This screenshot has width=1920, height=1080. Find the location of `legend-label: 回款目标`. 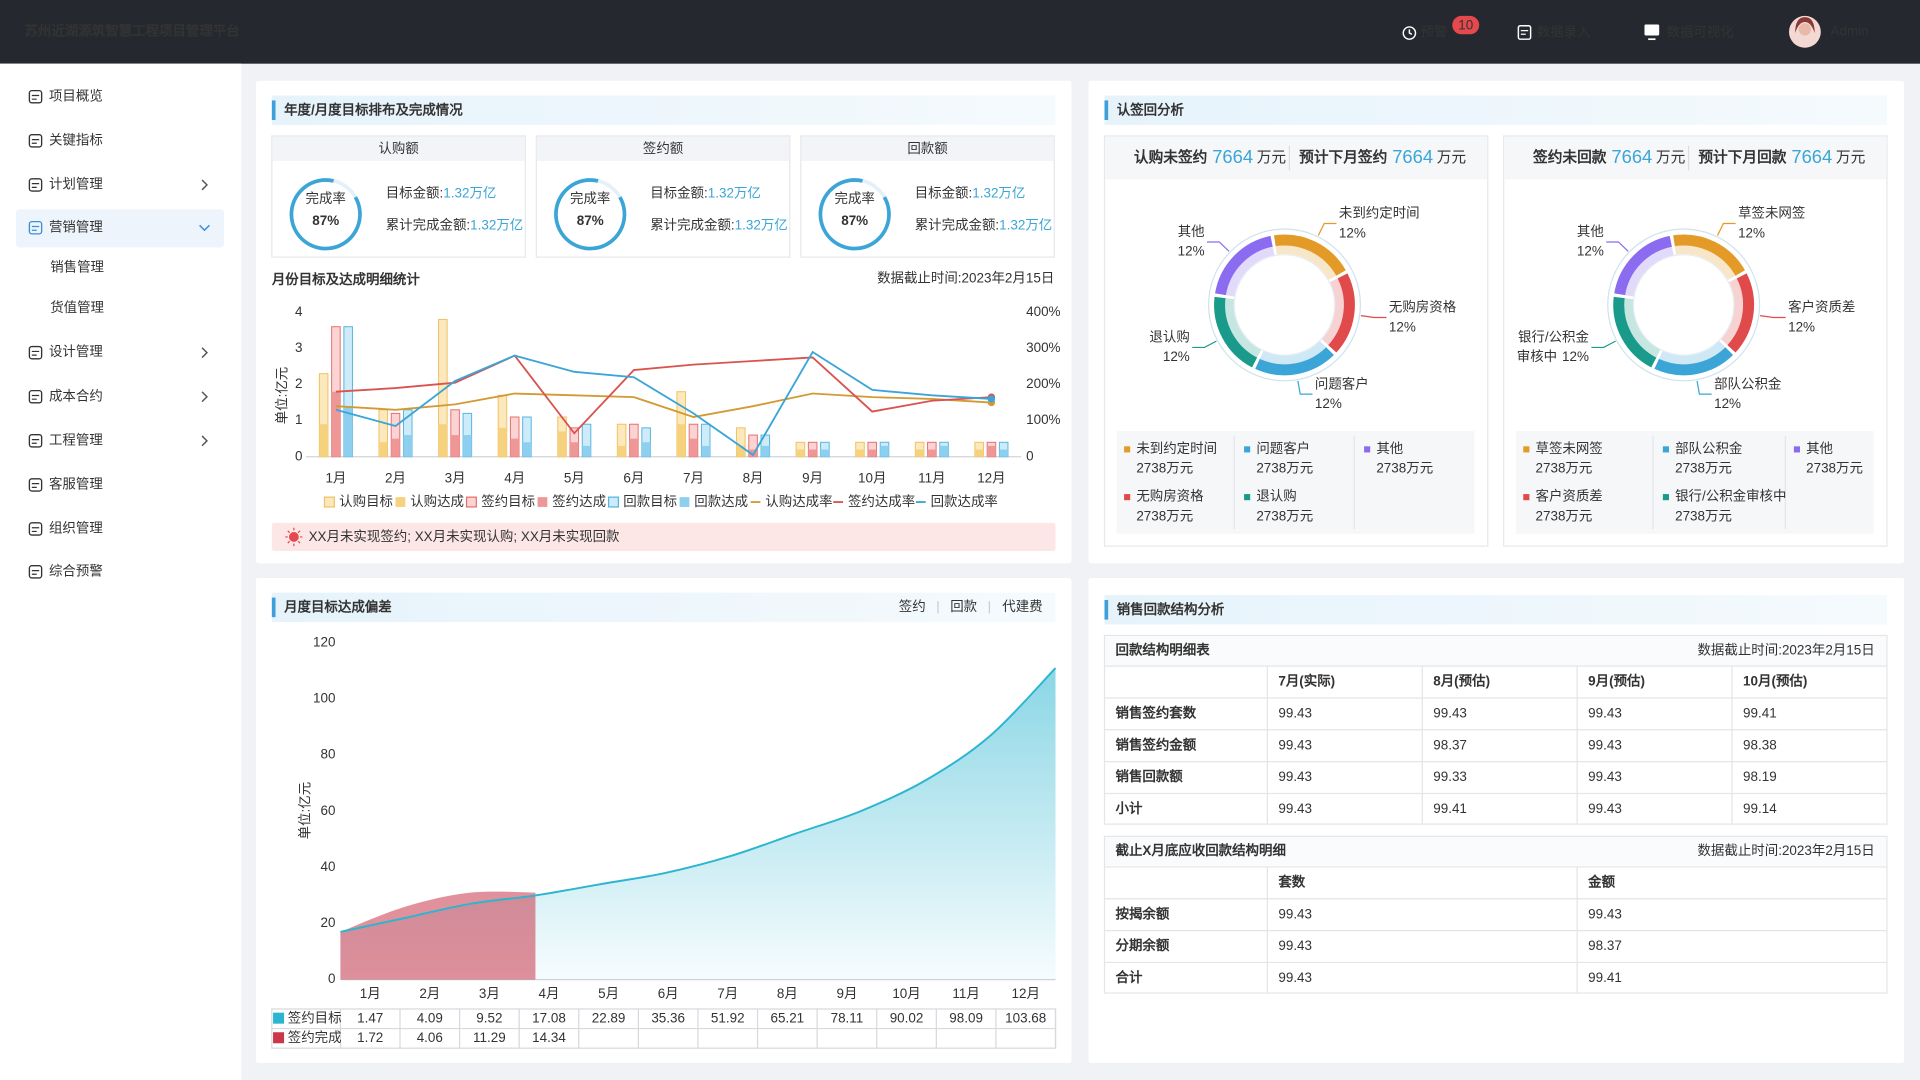

legend-label: 回款目标 is located at coordinates (650, 501).